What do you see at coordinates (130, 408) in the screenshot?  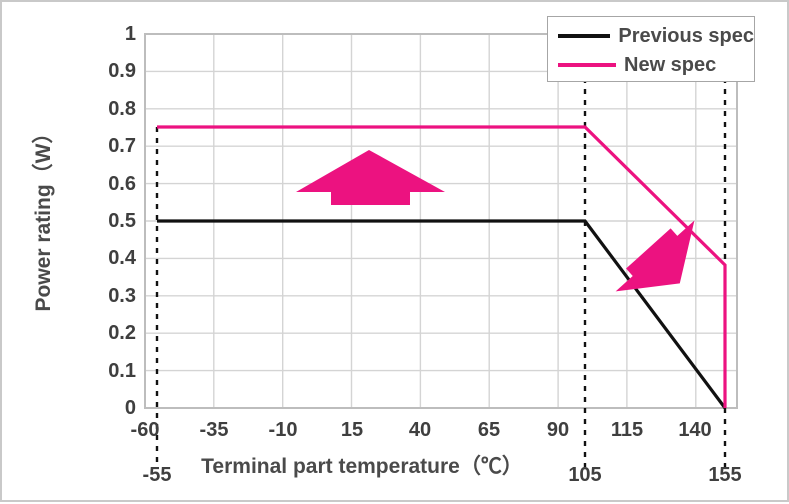 I see `ytick-label-0: 0` at bounding box center [130, 408].